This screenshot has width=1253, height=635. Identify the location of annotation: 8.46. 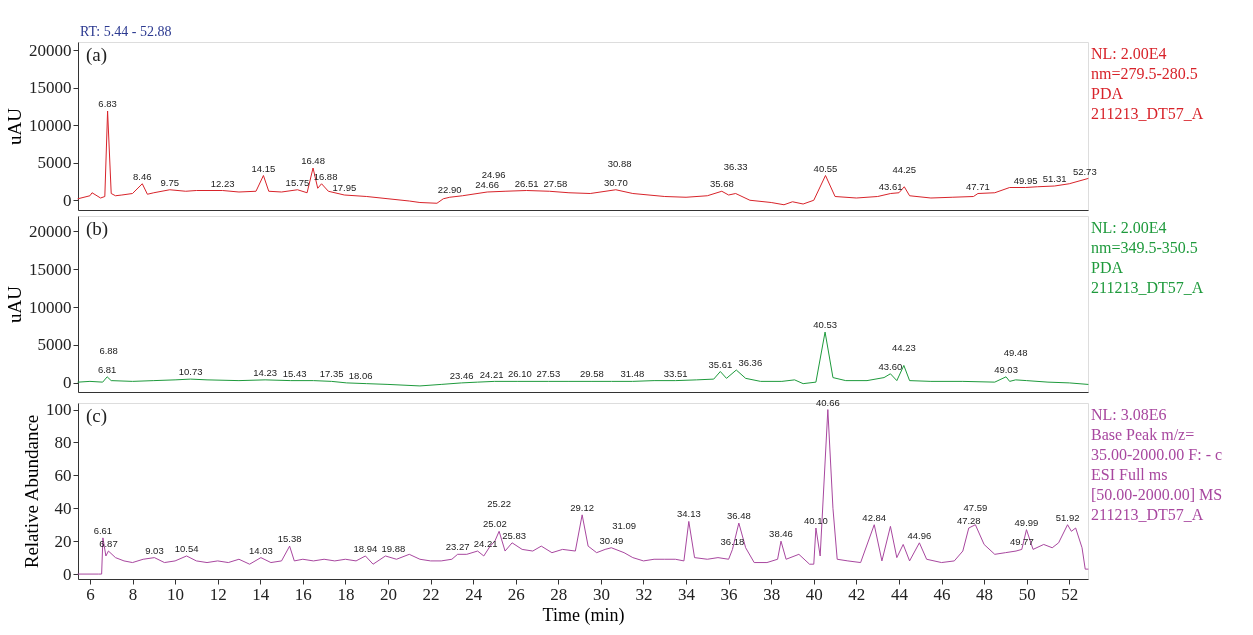
(142, 176).